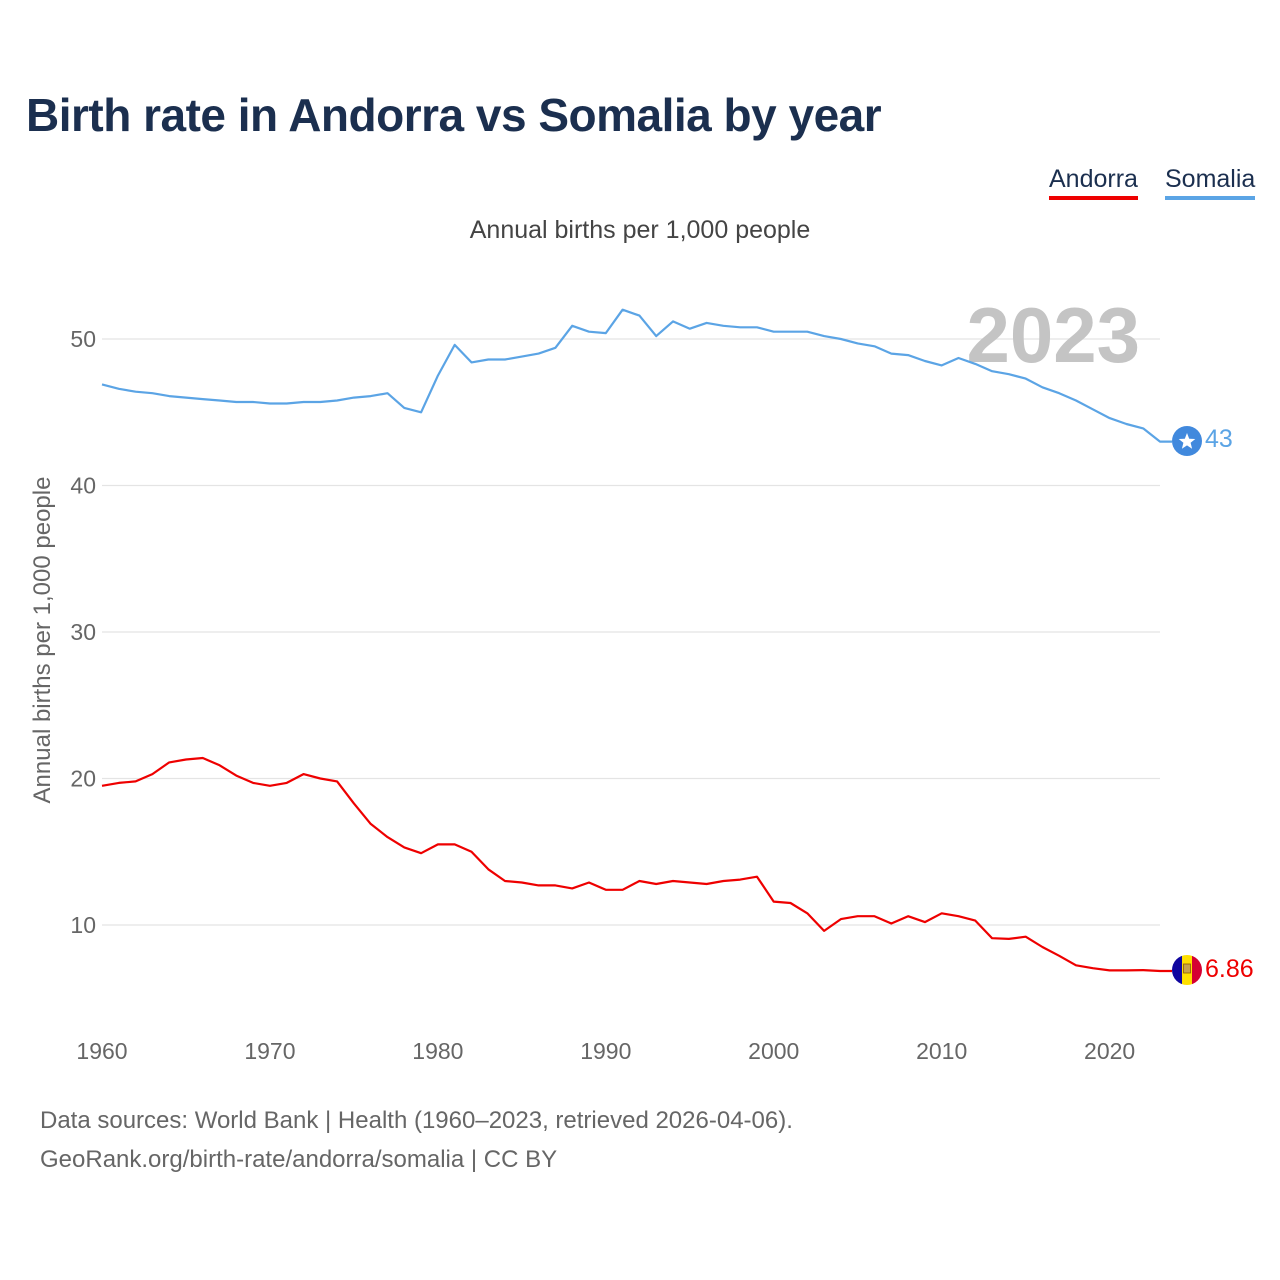 The image size is (1280, 1280). I want to click on x-tick-label: 2020, so click(1109, 1051).